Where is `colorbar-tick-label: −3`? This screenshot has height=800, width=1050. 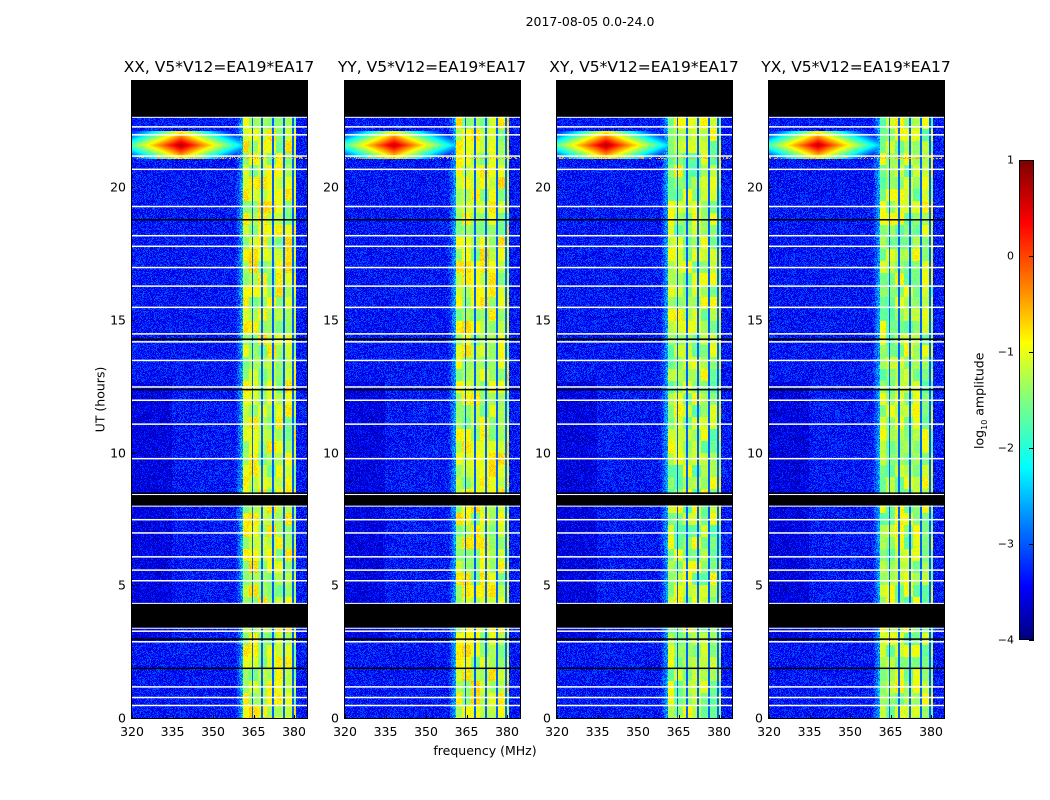
colorbar-tick-label: −3 is located at coordinates (1005, 544).